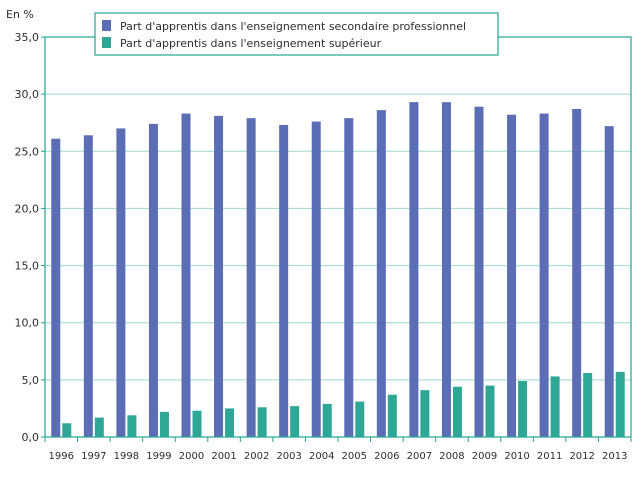 This screenshot has height=478, width=644. What do you see at coordinates (223, 456) in the screenshot?
I see `x-tick-label: 2001` at bounding box center [223, 456].